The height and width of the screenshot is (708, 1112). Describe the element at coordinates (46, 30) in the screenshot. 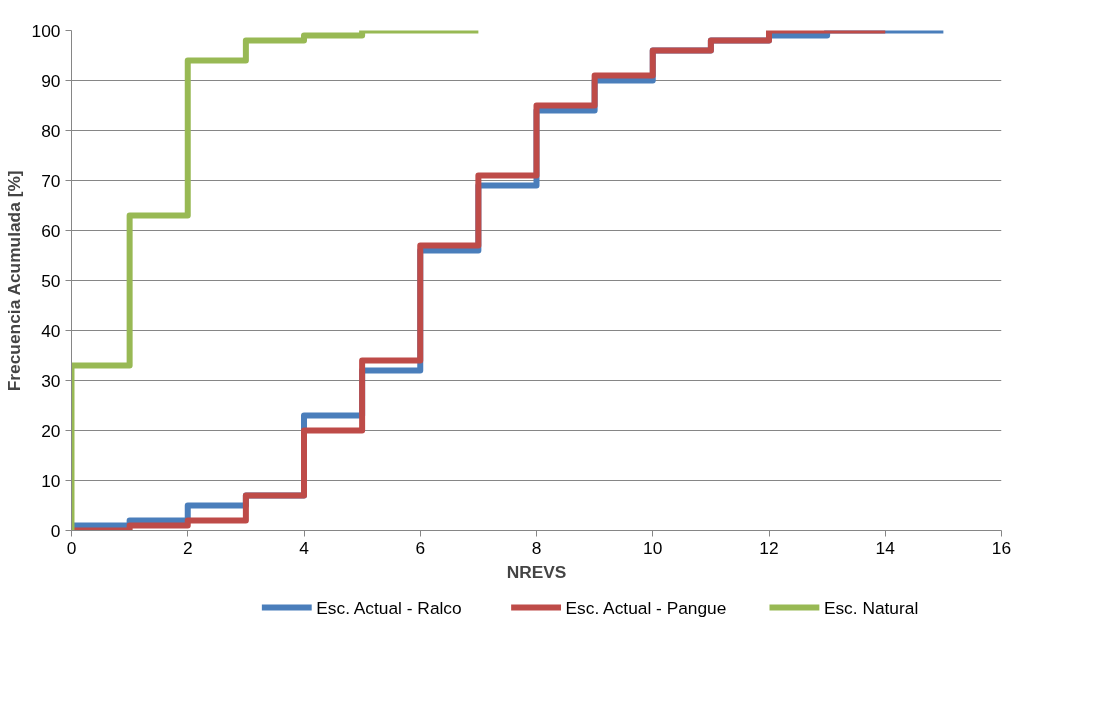

I see `y-tick-label: 100` at that location.